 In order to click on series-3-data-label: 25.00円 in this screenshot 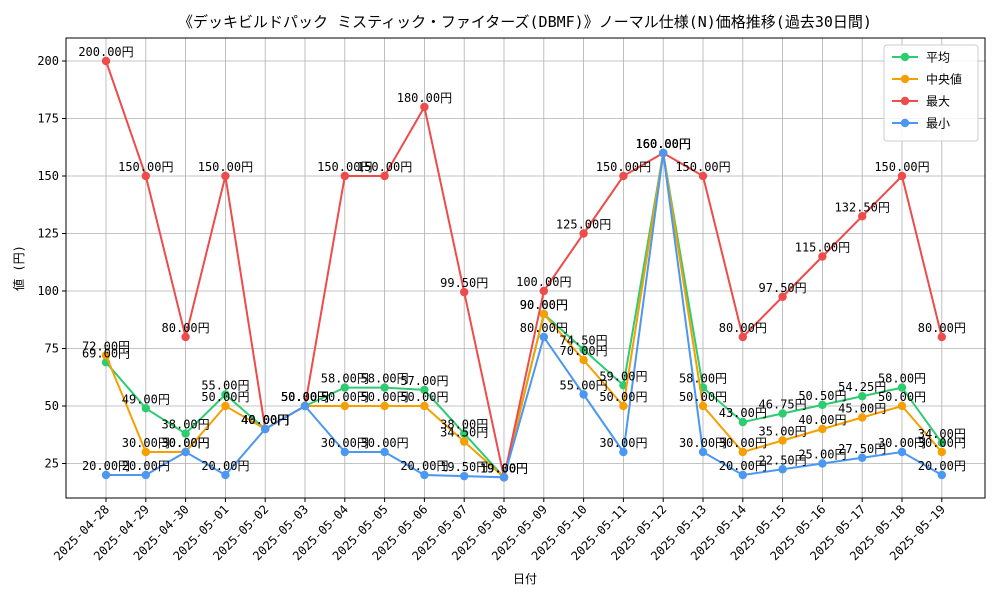, I will do `click(822, 455)`.